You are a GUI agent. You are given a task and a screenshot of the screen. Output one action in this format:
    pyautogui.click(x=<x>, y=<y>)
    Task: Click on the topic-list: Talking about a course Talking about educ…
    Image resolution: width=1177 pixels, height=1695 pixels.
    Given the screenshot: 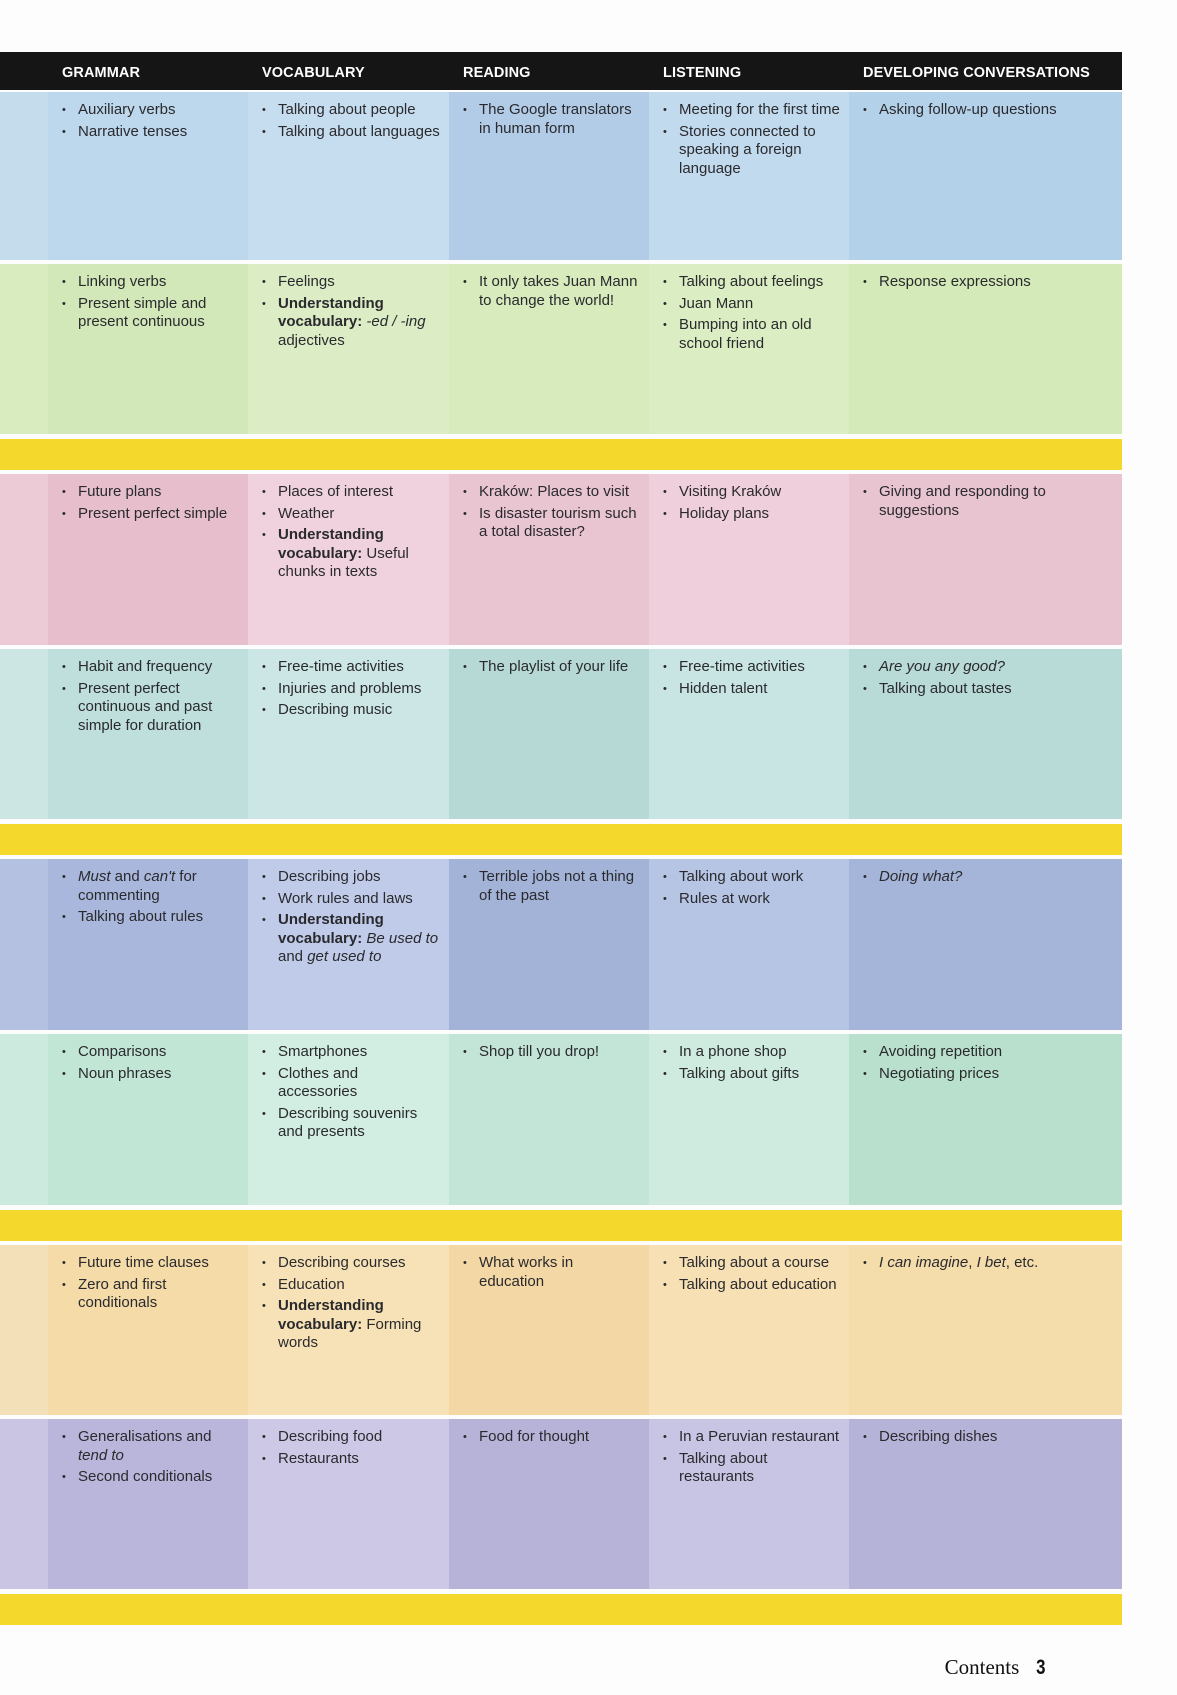 What is the action you would take?
    pyautogui.click(x=752, y=1274)
    